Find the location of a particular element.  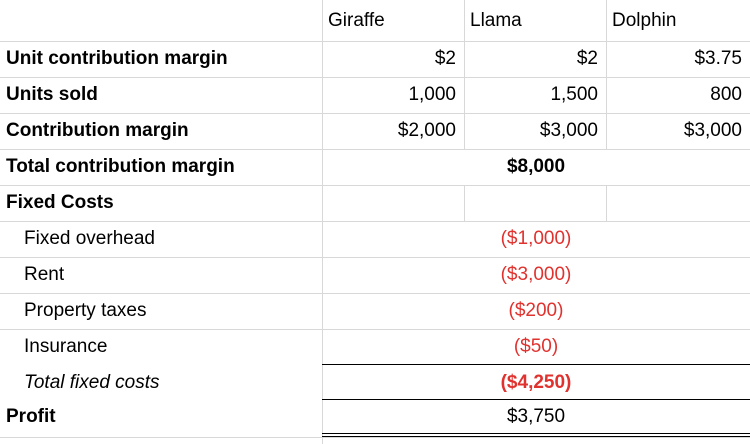

property-taxes-value: ($200) is located at coordinates (536, 310).